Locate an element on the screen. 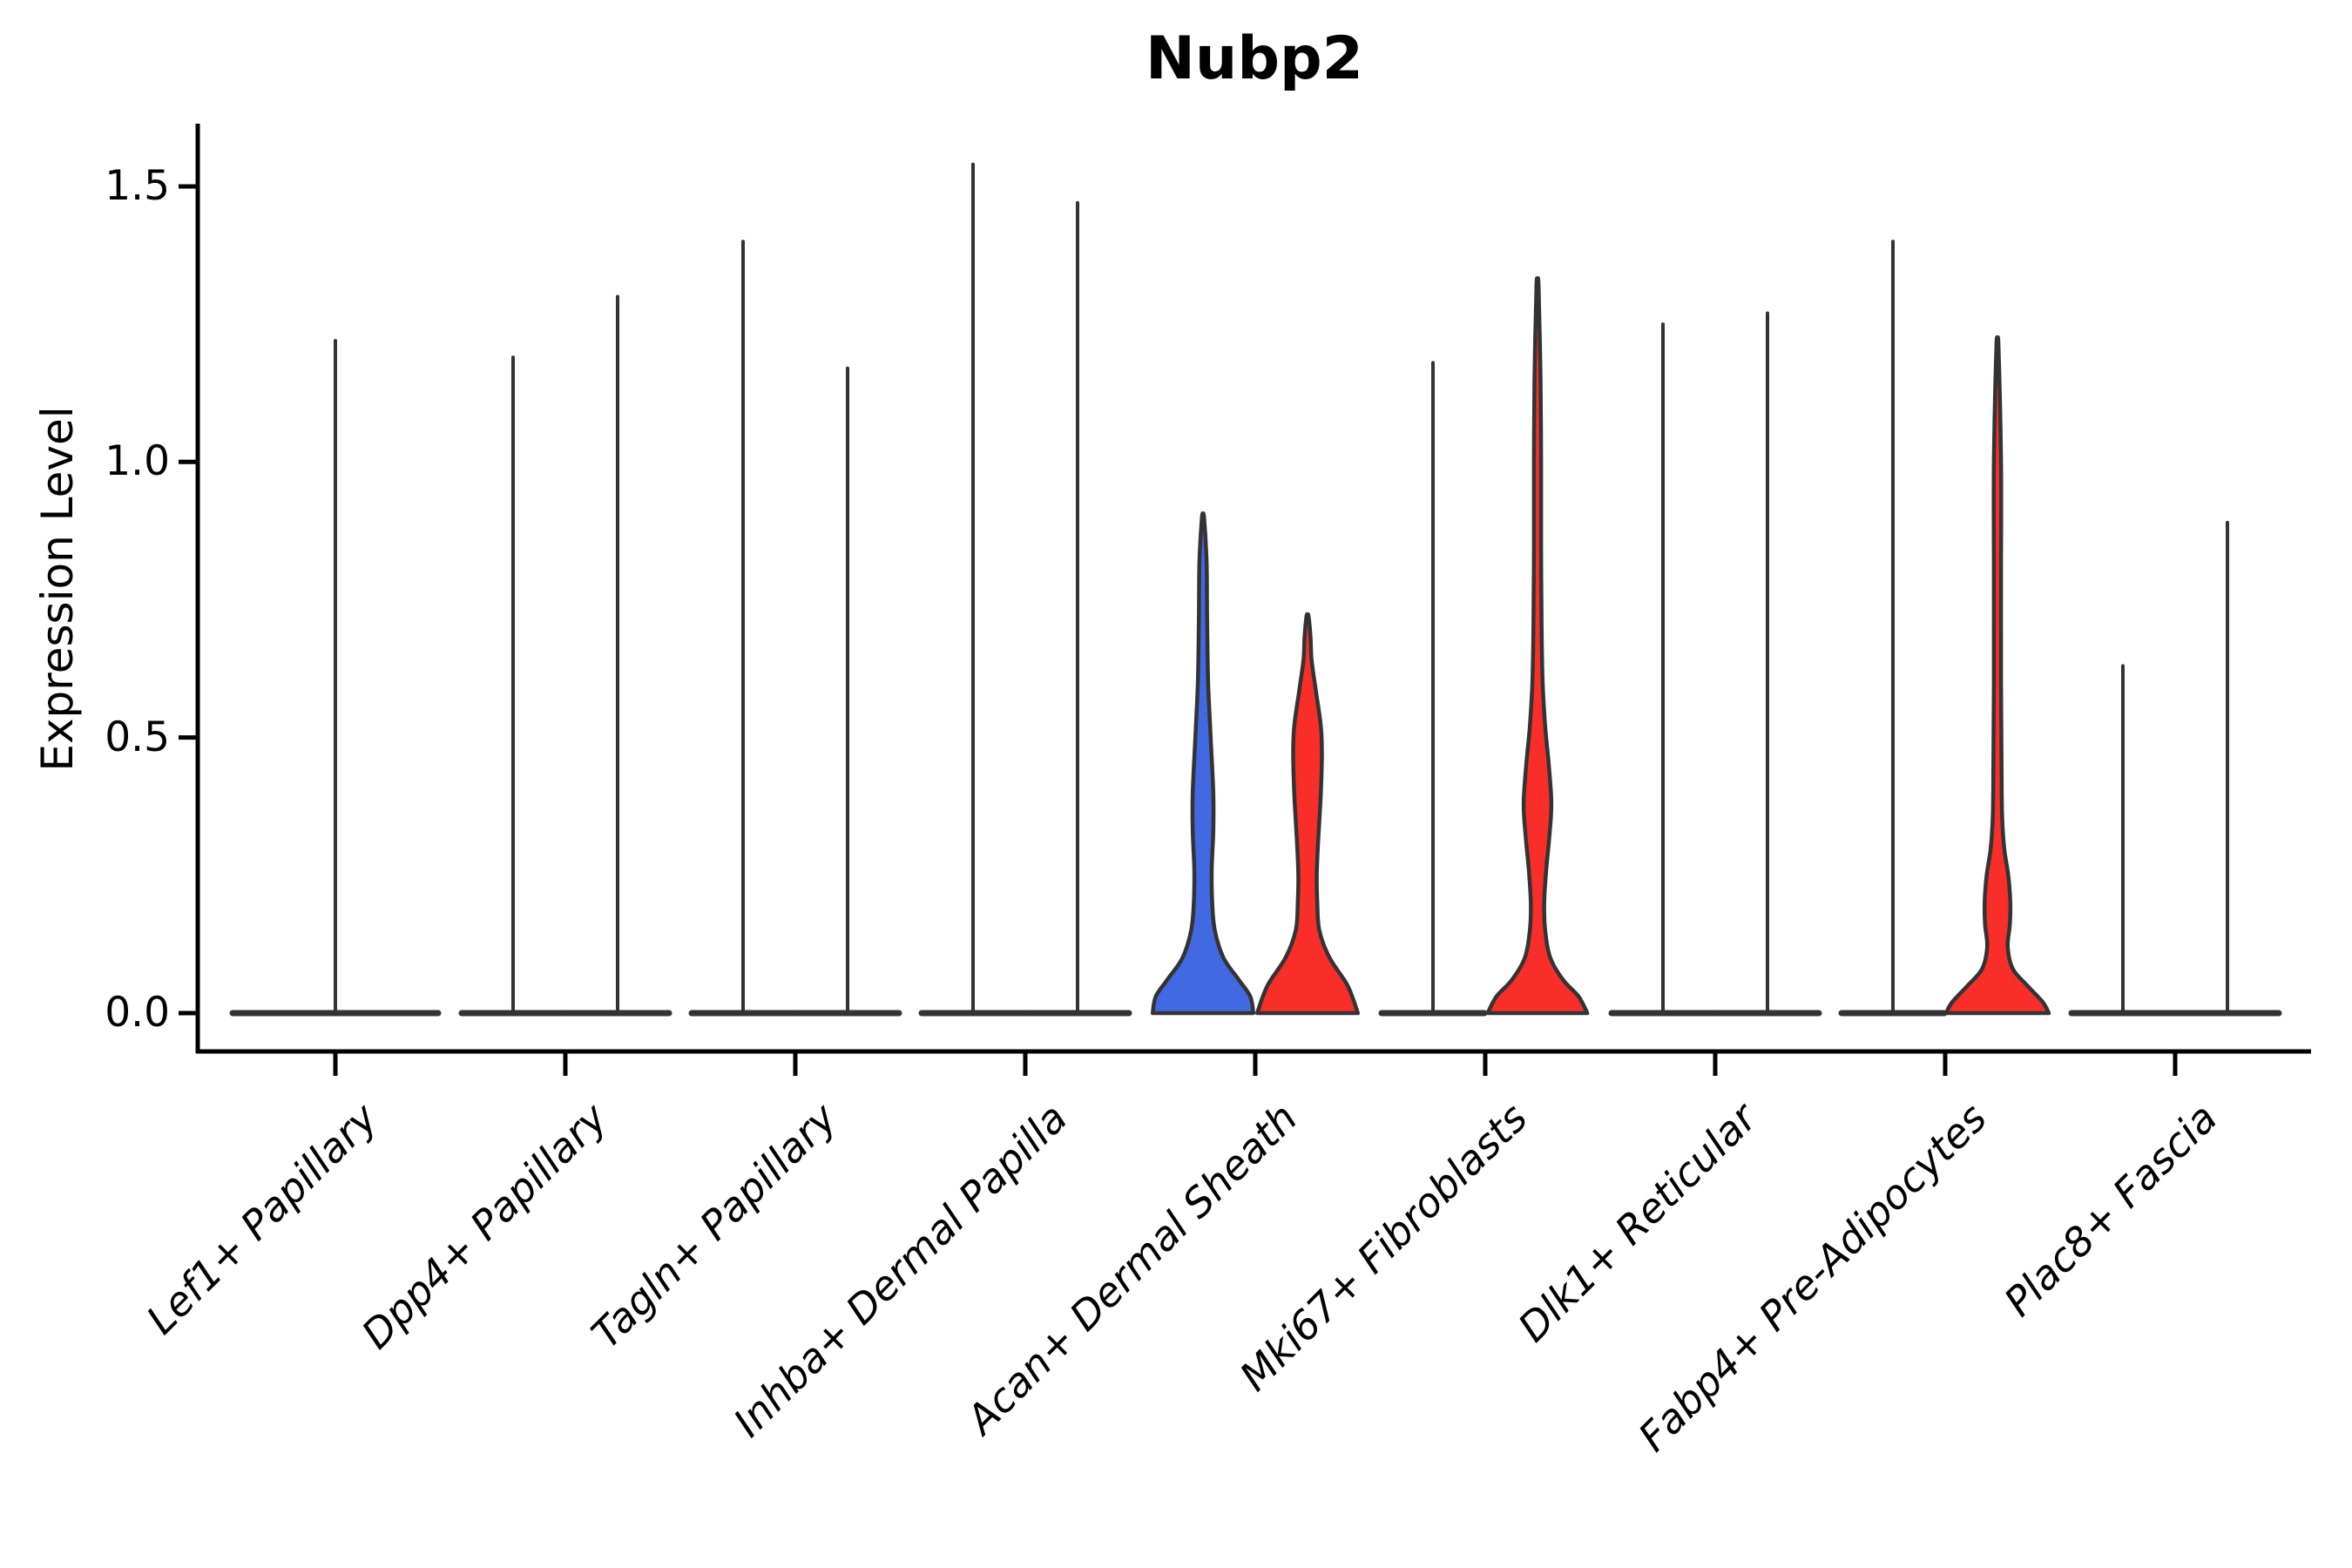 Image resolution: width=2352 pixels, height=1568 pixels. violin-acan-dermal-sheath-right is located at coordinates (1307, 814).